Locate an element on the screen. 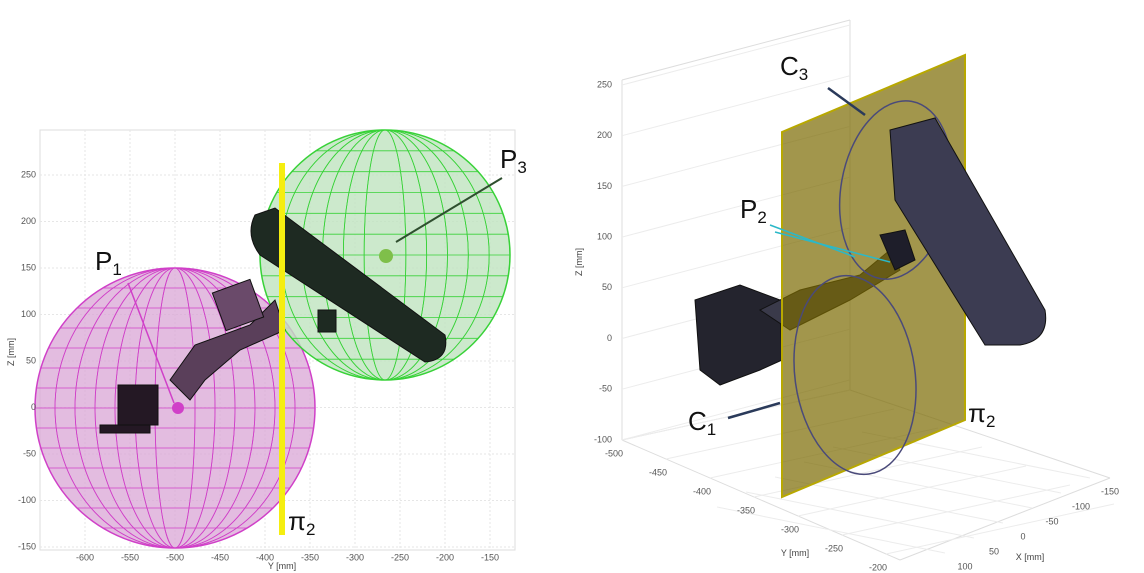 Image resolution: width=1144 pixels, height=573 pixels. annotation: P2 is located at coordinates (753, 210).